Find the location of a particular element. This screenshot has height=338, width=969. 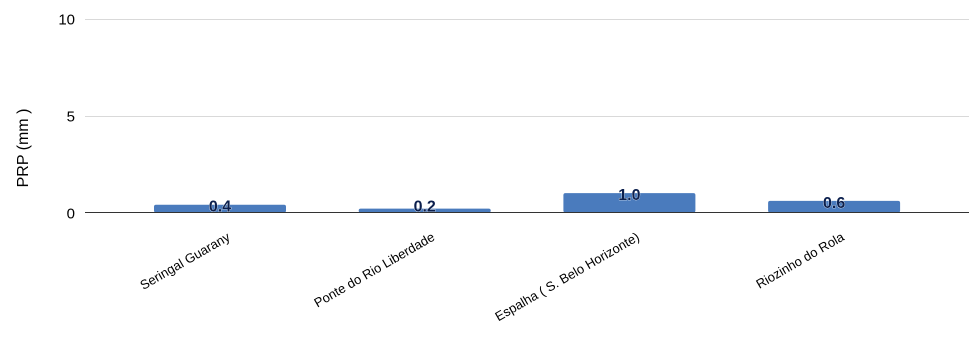

y-axis-ticks: 0 5 10 is located at coordinates (66, 117).